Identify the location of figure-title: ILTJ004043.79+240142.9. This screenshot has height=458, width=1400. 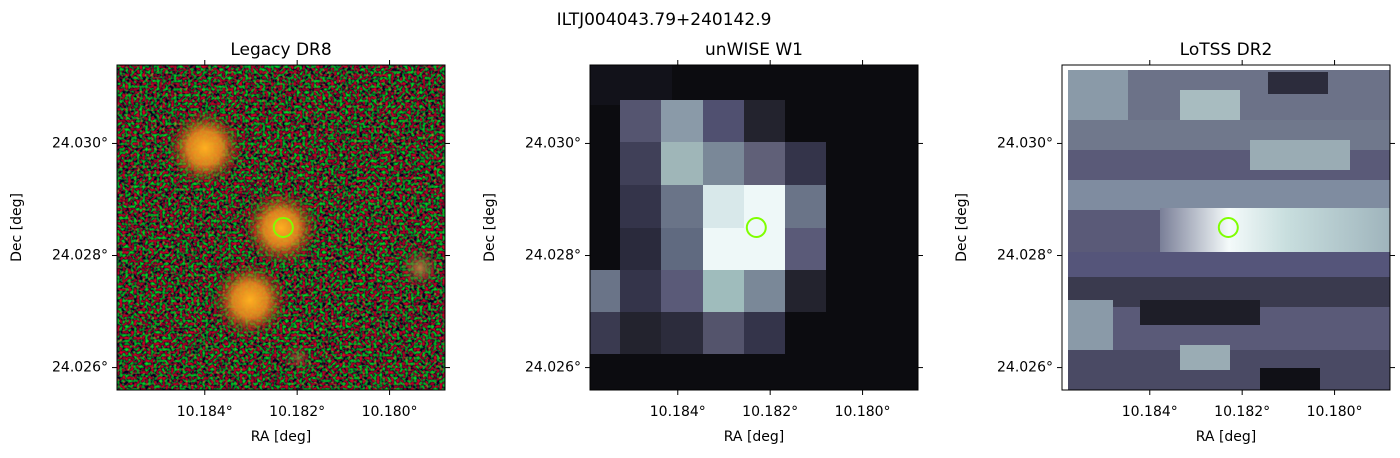
(664, 20).